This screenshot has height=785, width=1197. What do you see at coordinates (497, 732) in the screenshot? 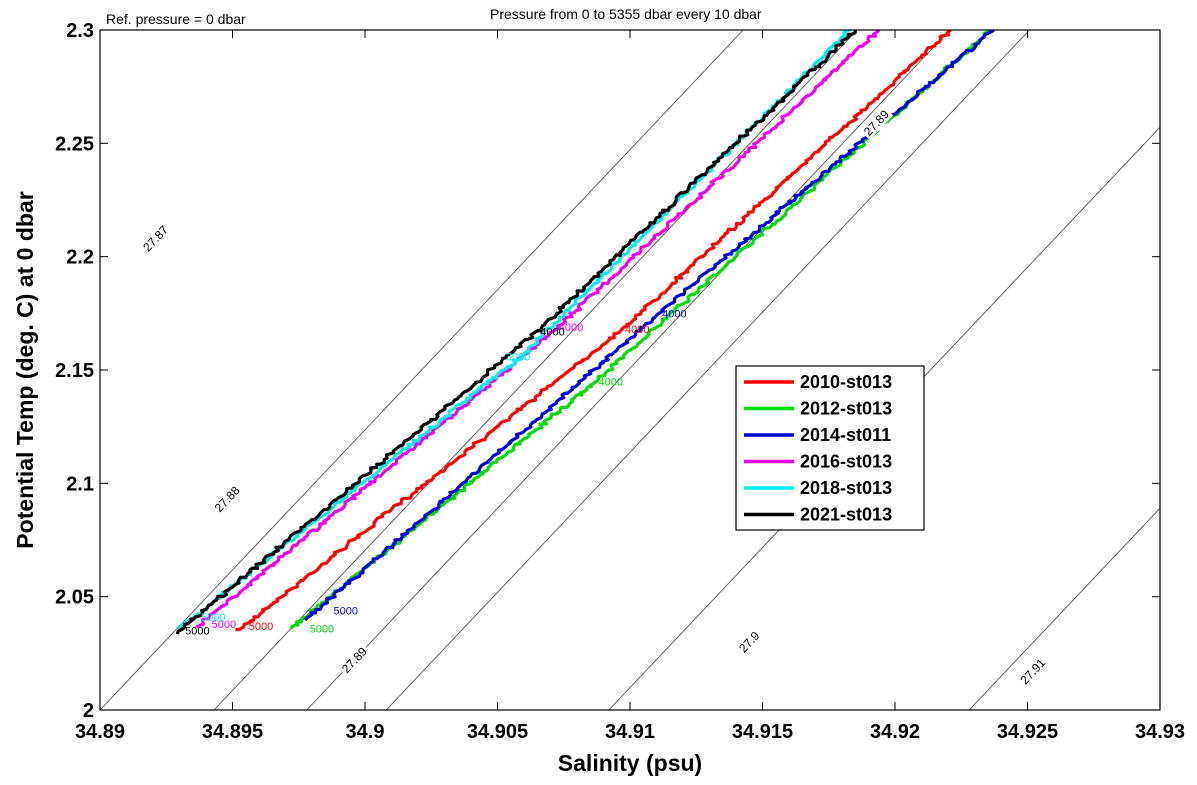
I see `x-tick-label: 34.905` at bounding box center [497, 732].